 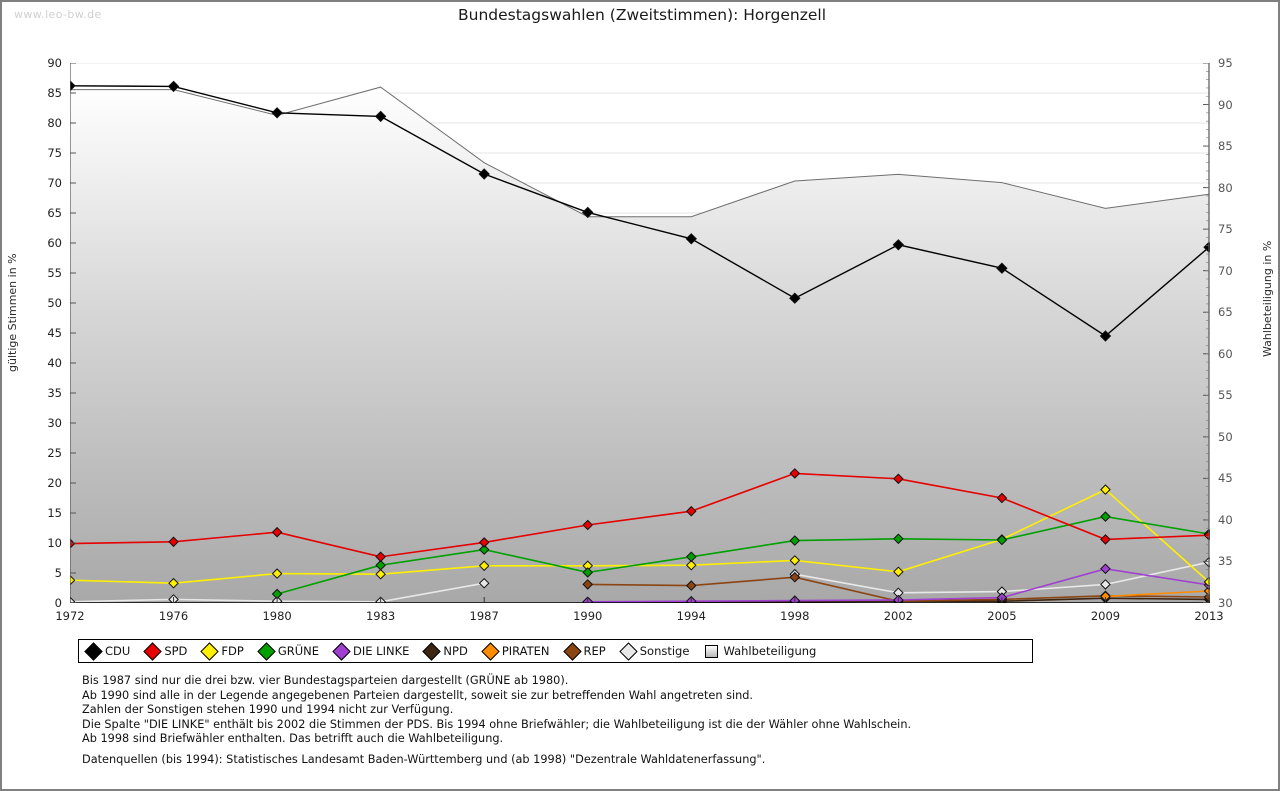 What do you see at coordinates (54, 183) in the screenshot?
I see `y-axis-left-tick: 70` at bounding box center [54, 183].